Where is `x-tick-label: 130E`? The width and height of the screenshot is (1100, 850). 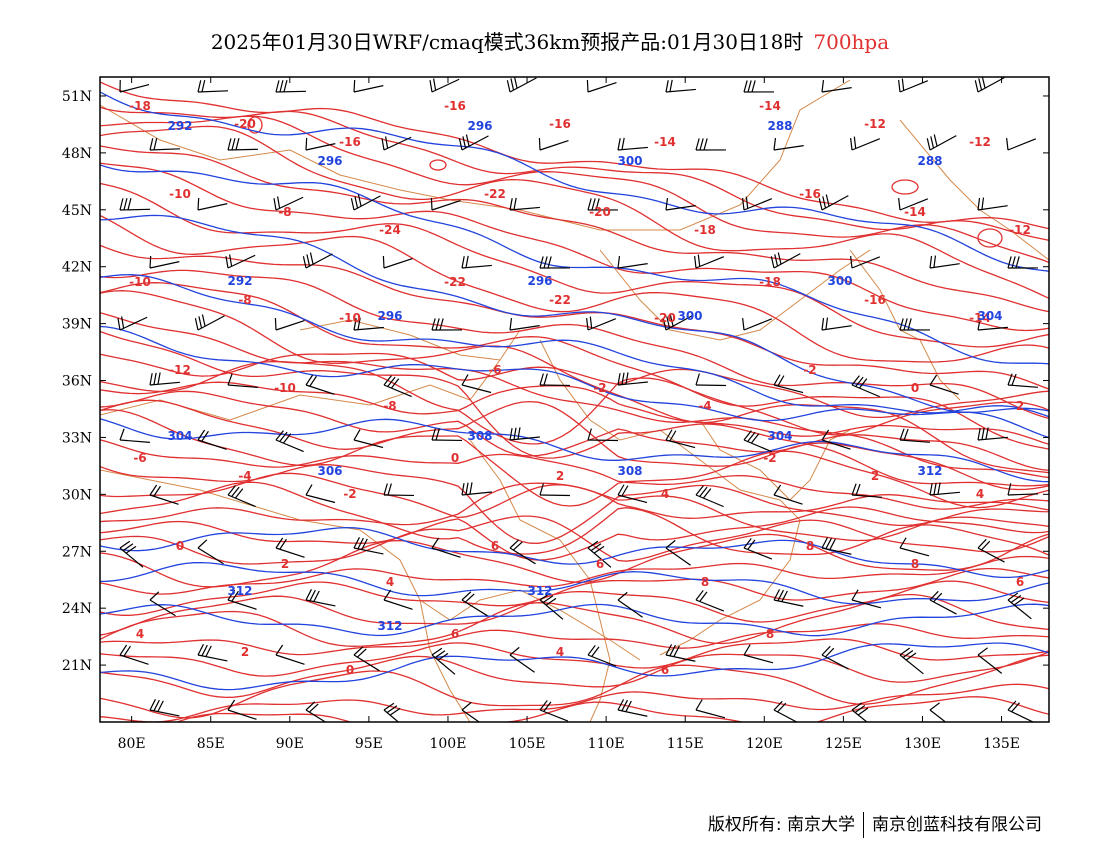
x-tick-label: 130E is located at coordinates (922, 744).